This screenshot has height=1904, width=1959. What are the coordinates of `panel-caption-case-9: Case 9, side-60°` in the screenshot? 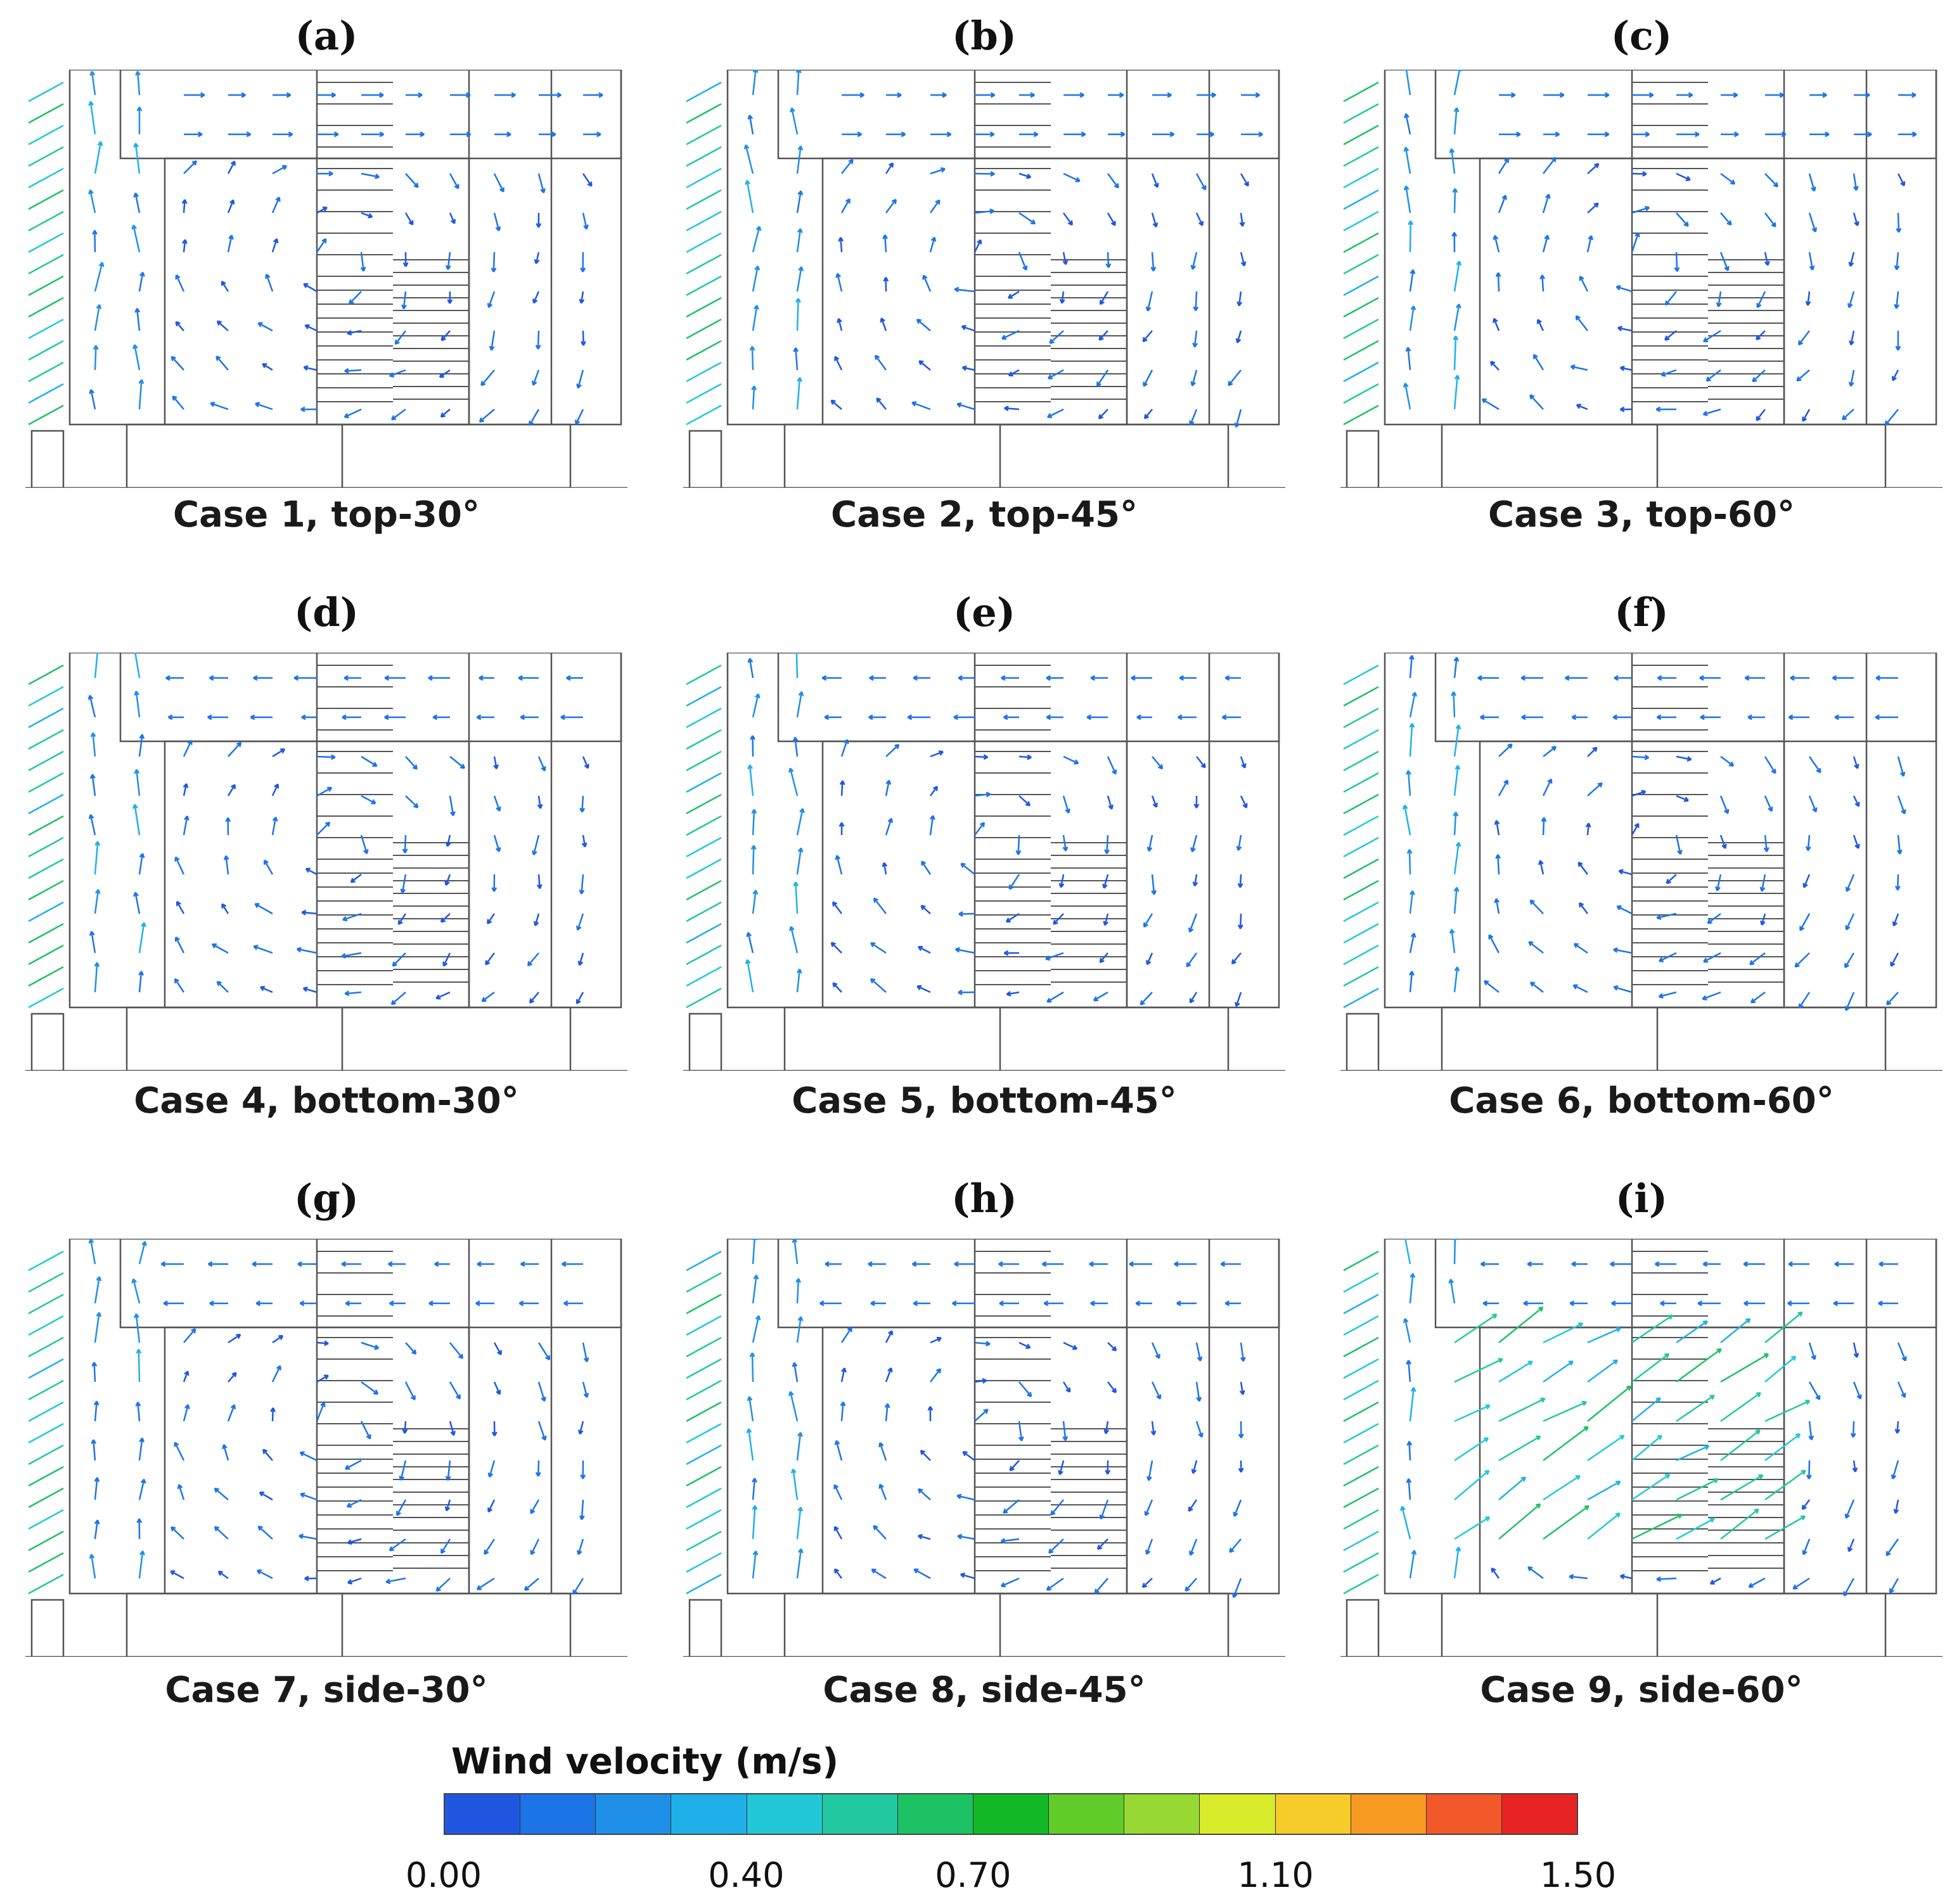 It's located at (1642, 1690).